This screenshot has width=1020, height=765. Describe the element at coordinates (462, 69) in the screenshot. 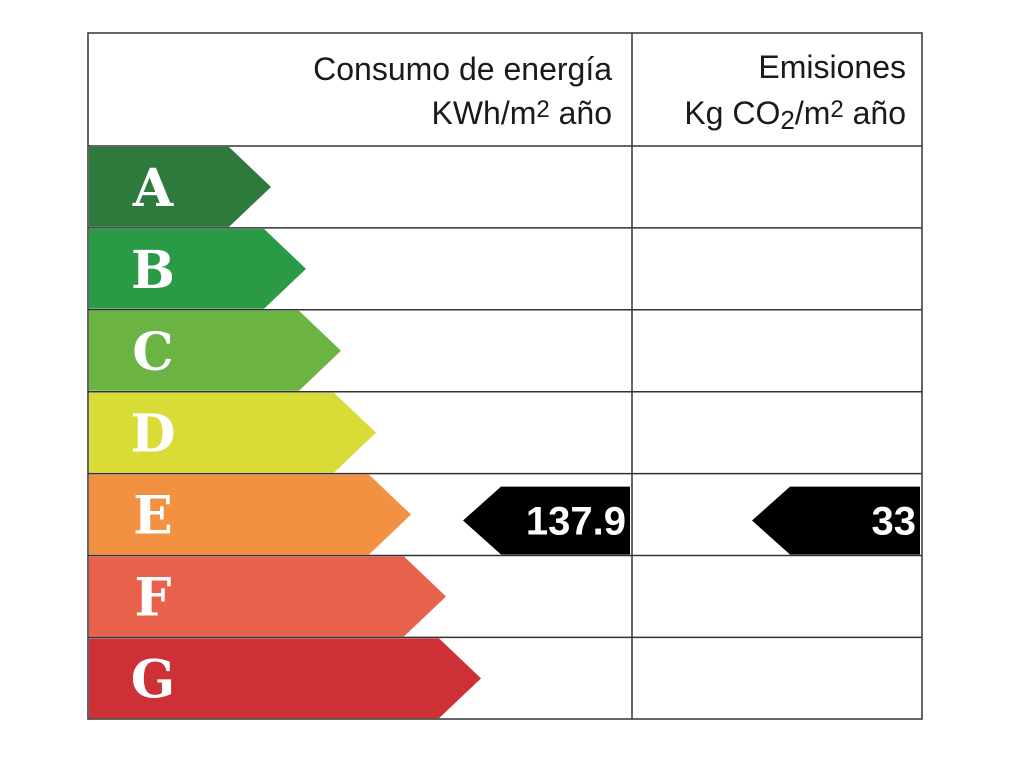

I see `consumption-title: Consumo de energía` at that location.